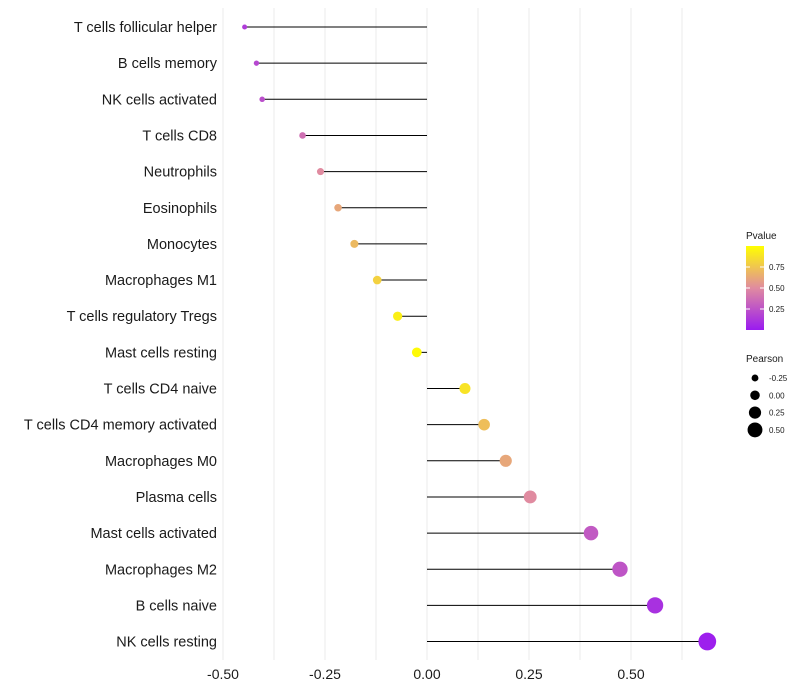  Describe the element at coordinates (777, 309) in the screenshot. I see `pvalue-legend-label: 0.25` at that location.